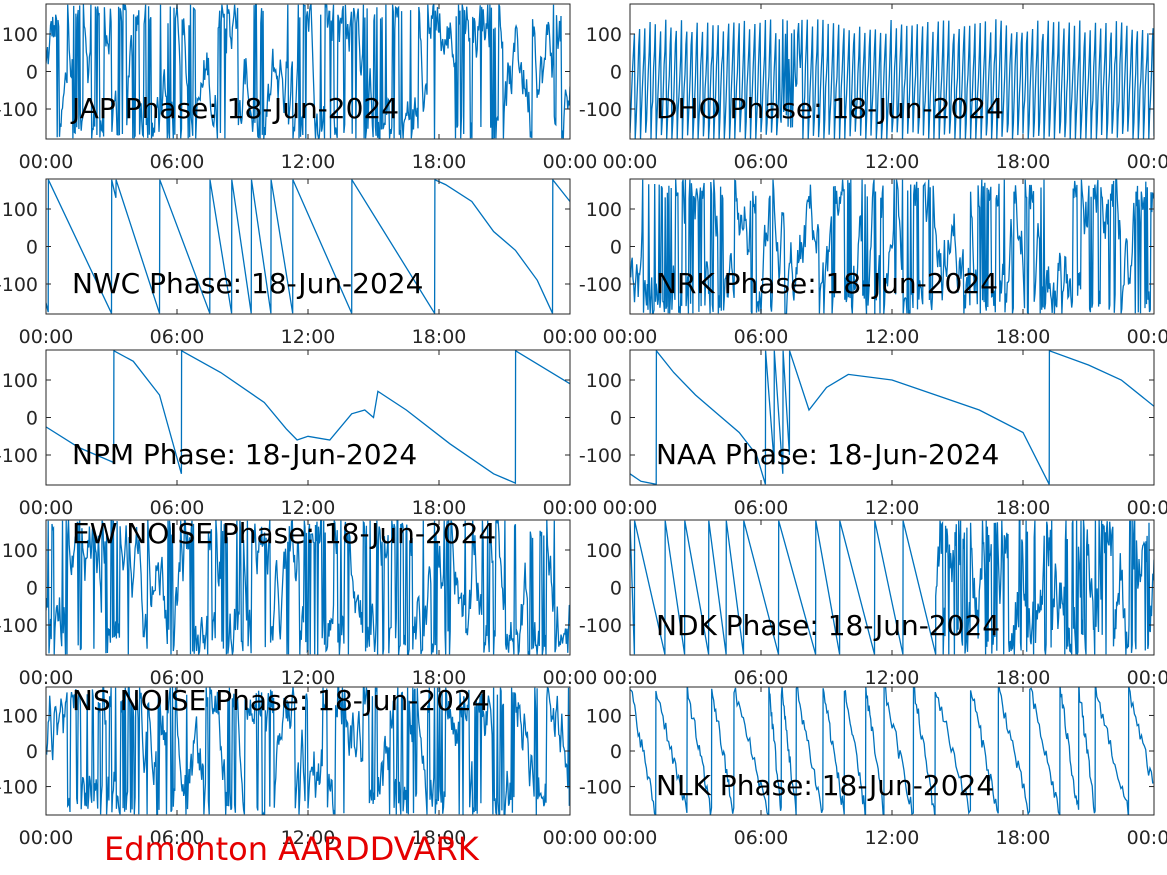 Image resolution: width=1167 pixels, height=875 pixels. I want to click on panel-title: NDK Phase: 18-Jun-2024, so click(828, 625).